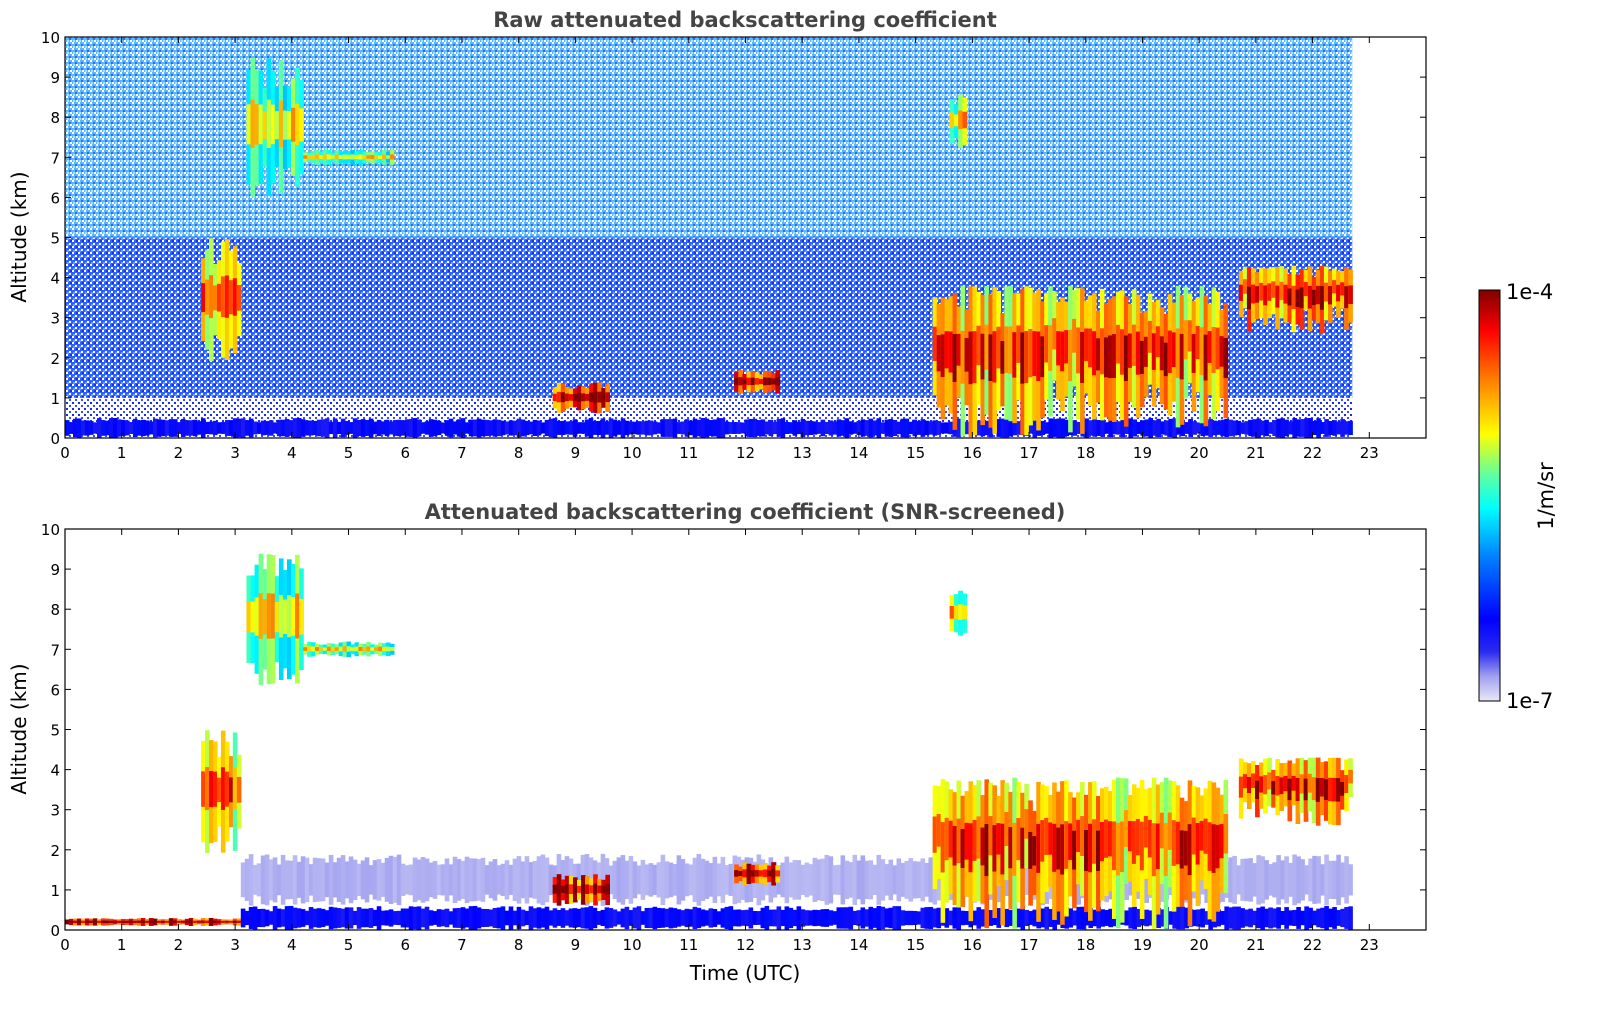  I want to click on x-tick-label: 11, so click(688, 453).